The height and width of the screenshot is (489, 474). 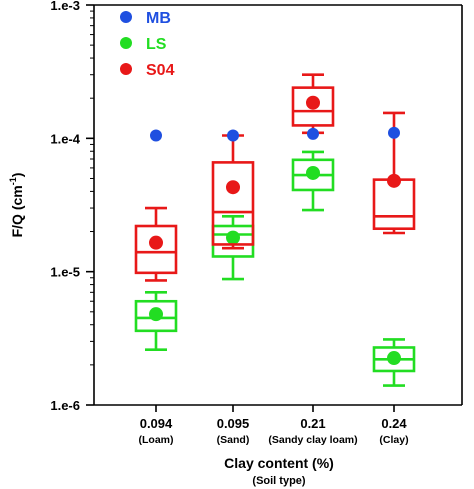 I want to click on y-axis-label-superscript: -1, so click(x=13, y=181).